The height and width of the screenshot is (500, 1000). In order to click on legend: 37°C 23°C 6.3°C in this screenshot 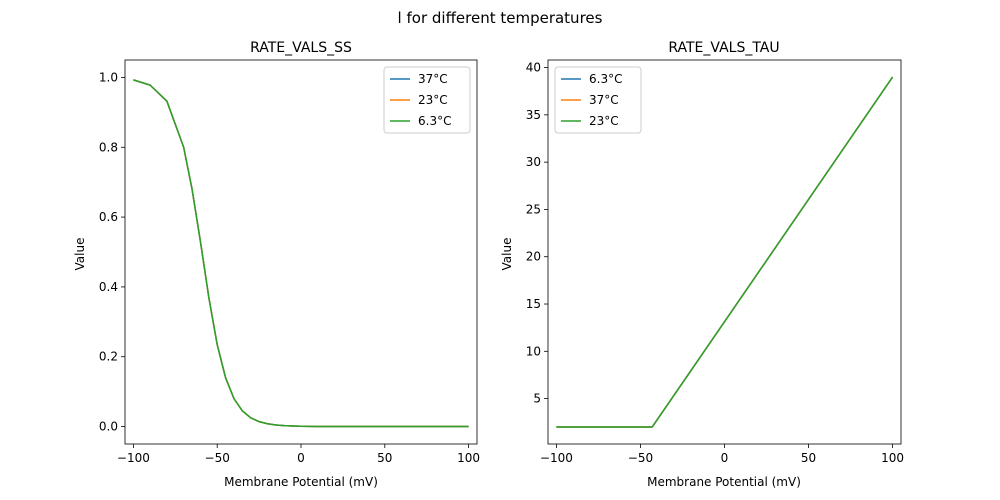, I will do `click(427, 100)`.